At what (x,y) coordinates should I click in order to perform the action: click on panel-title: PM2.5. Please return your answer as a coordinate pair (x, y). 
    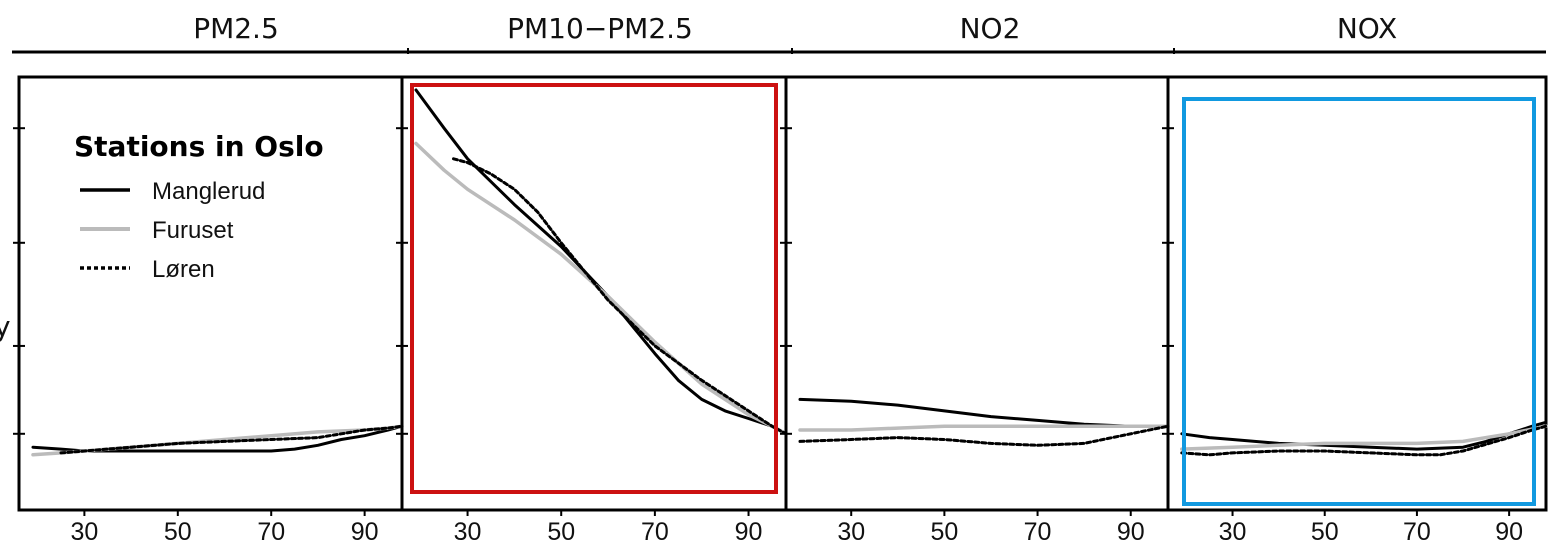
    Looking at the image, I should click on (236, 28).